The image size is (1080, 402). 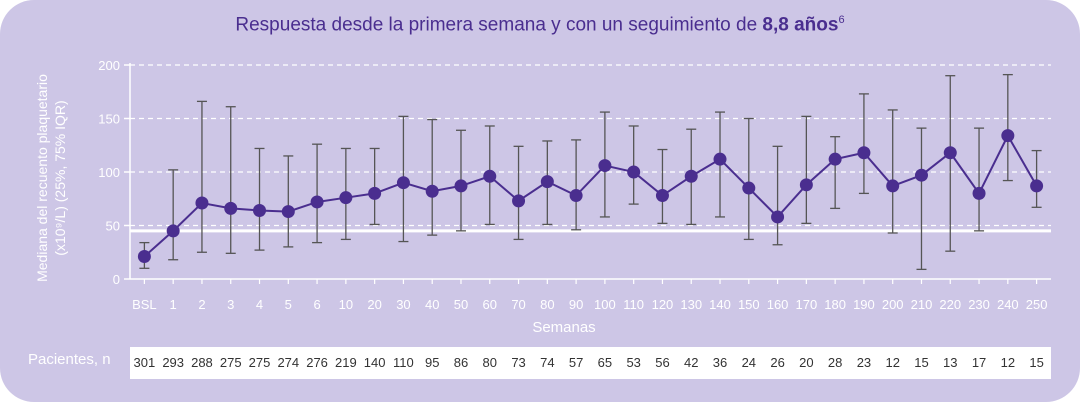 I want to click on x-tick-label: 3, so click(x=230, y=304).